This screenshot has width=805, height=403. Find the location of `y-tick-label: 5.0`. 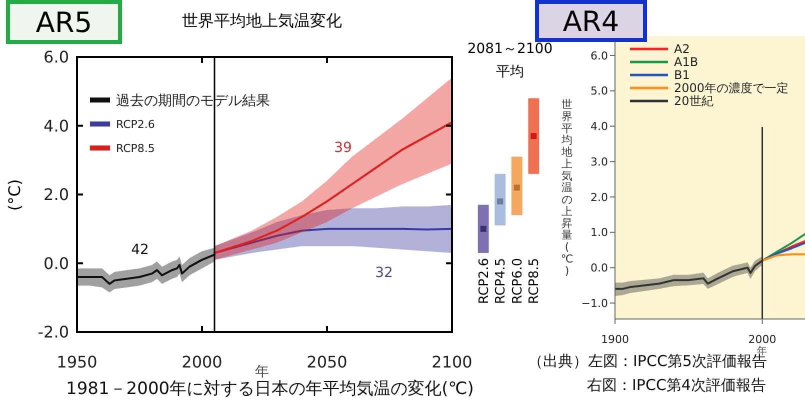

y-tick-label: 5.0 is located at coordinates (599, 91).